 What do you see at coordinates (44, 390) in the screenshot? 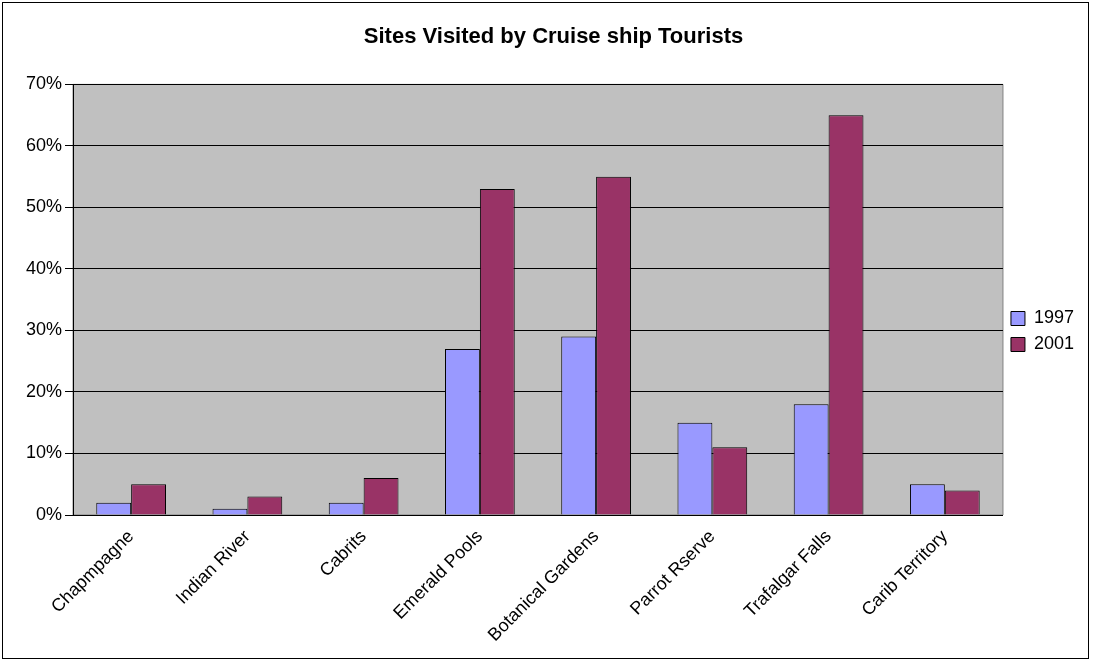
I see `y-tick-label: 20%` at bounding box center [44, 390].